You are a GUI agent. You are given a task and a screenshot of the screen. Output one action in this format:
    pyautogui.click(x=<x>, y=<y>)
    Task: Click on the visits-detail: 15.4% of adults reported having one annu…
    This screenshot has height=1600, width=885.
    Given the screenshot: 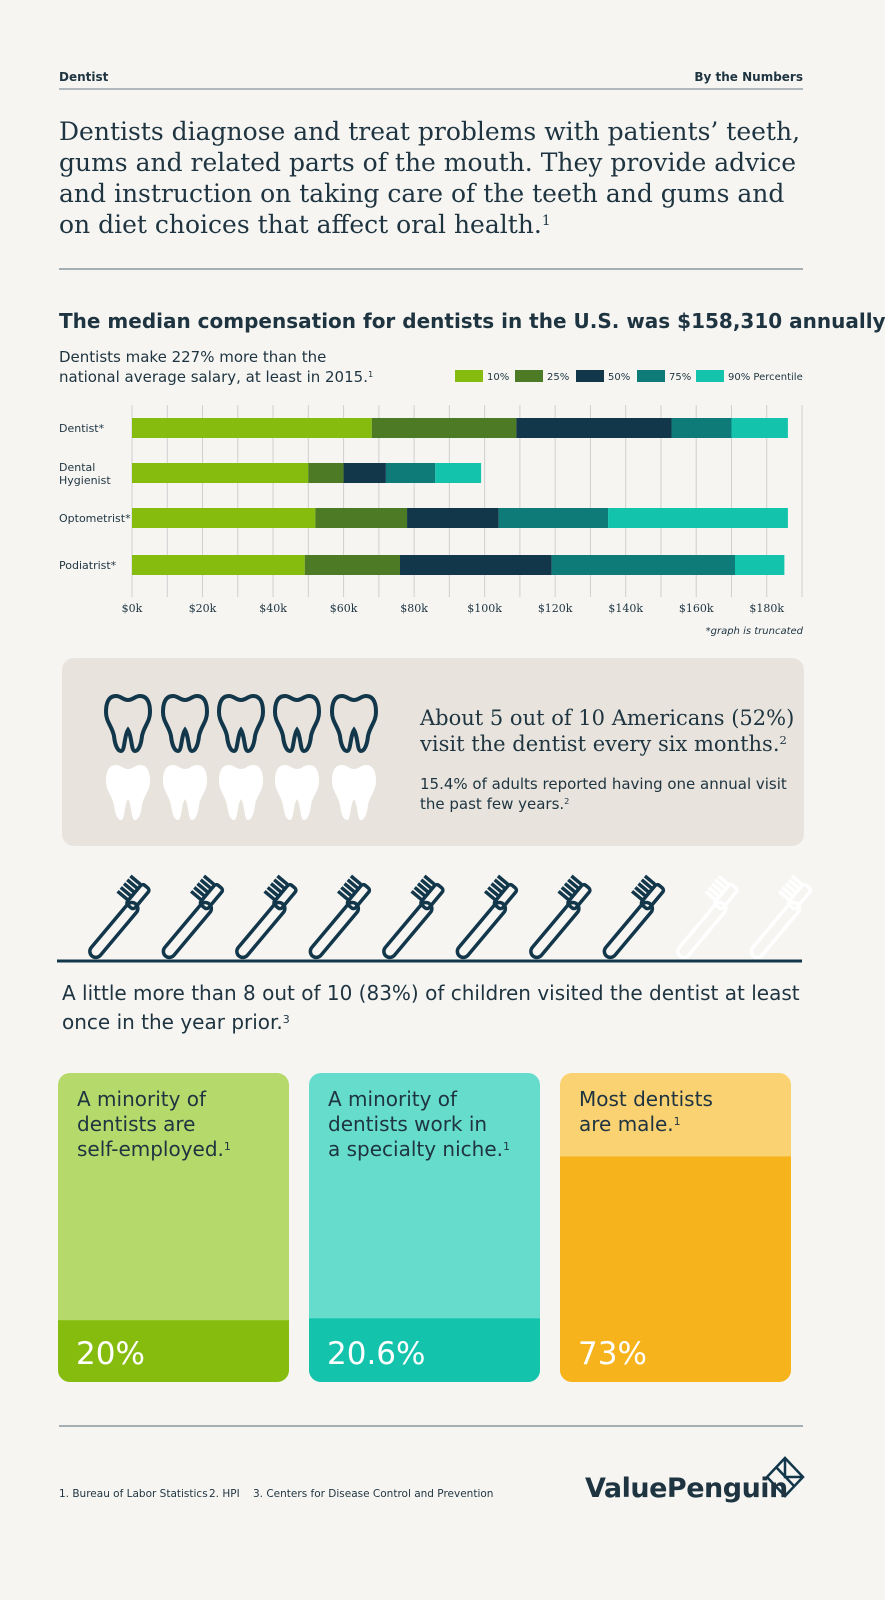 What is the action you would take?
    pyautogui.click(x=603, y=784)
    